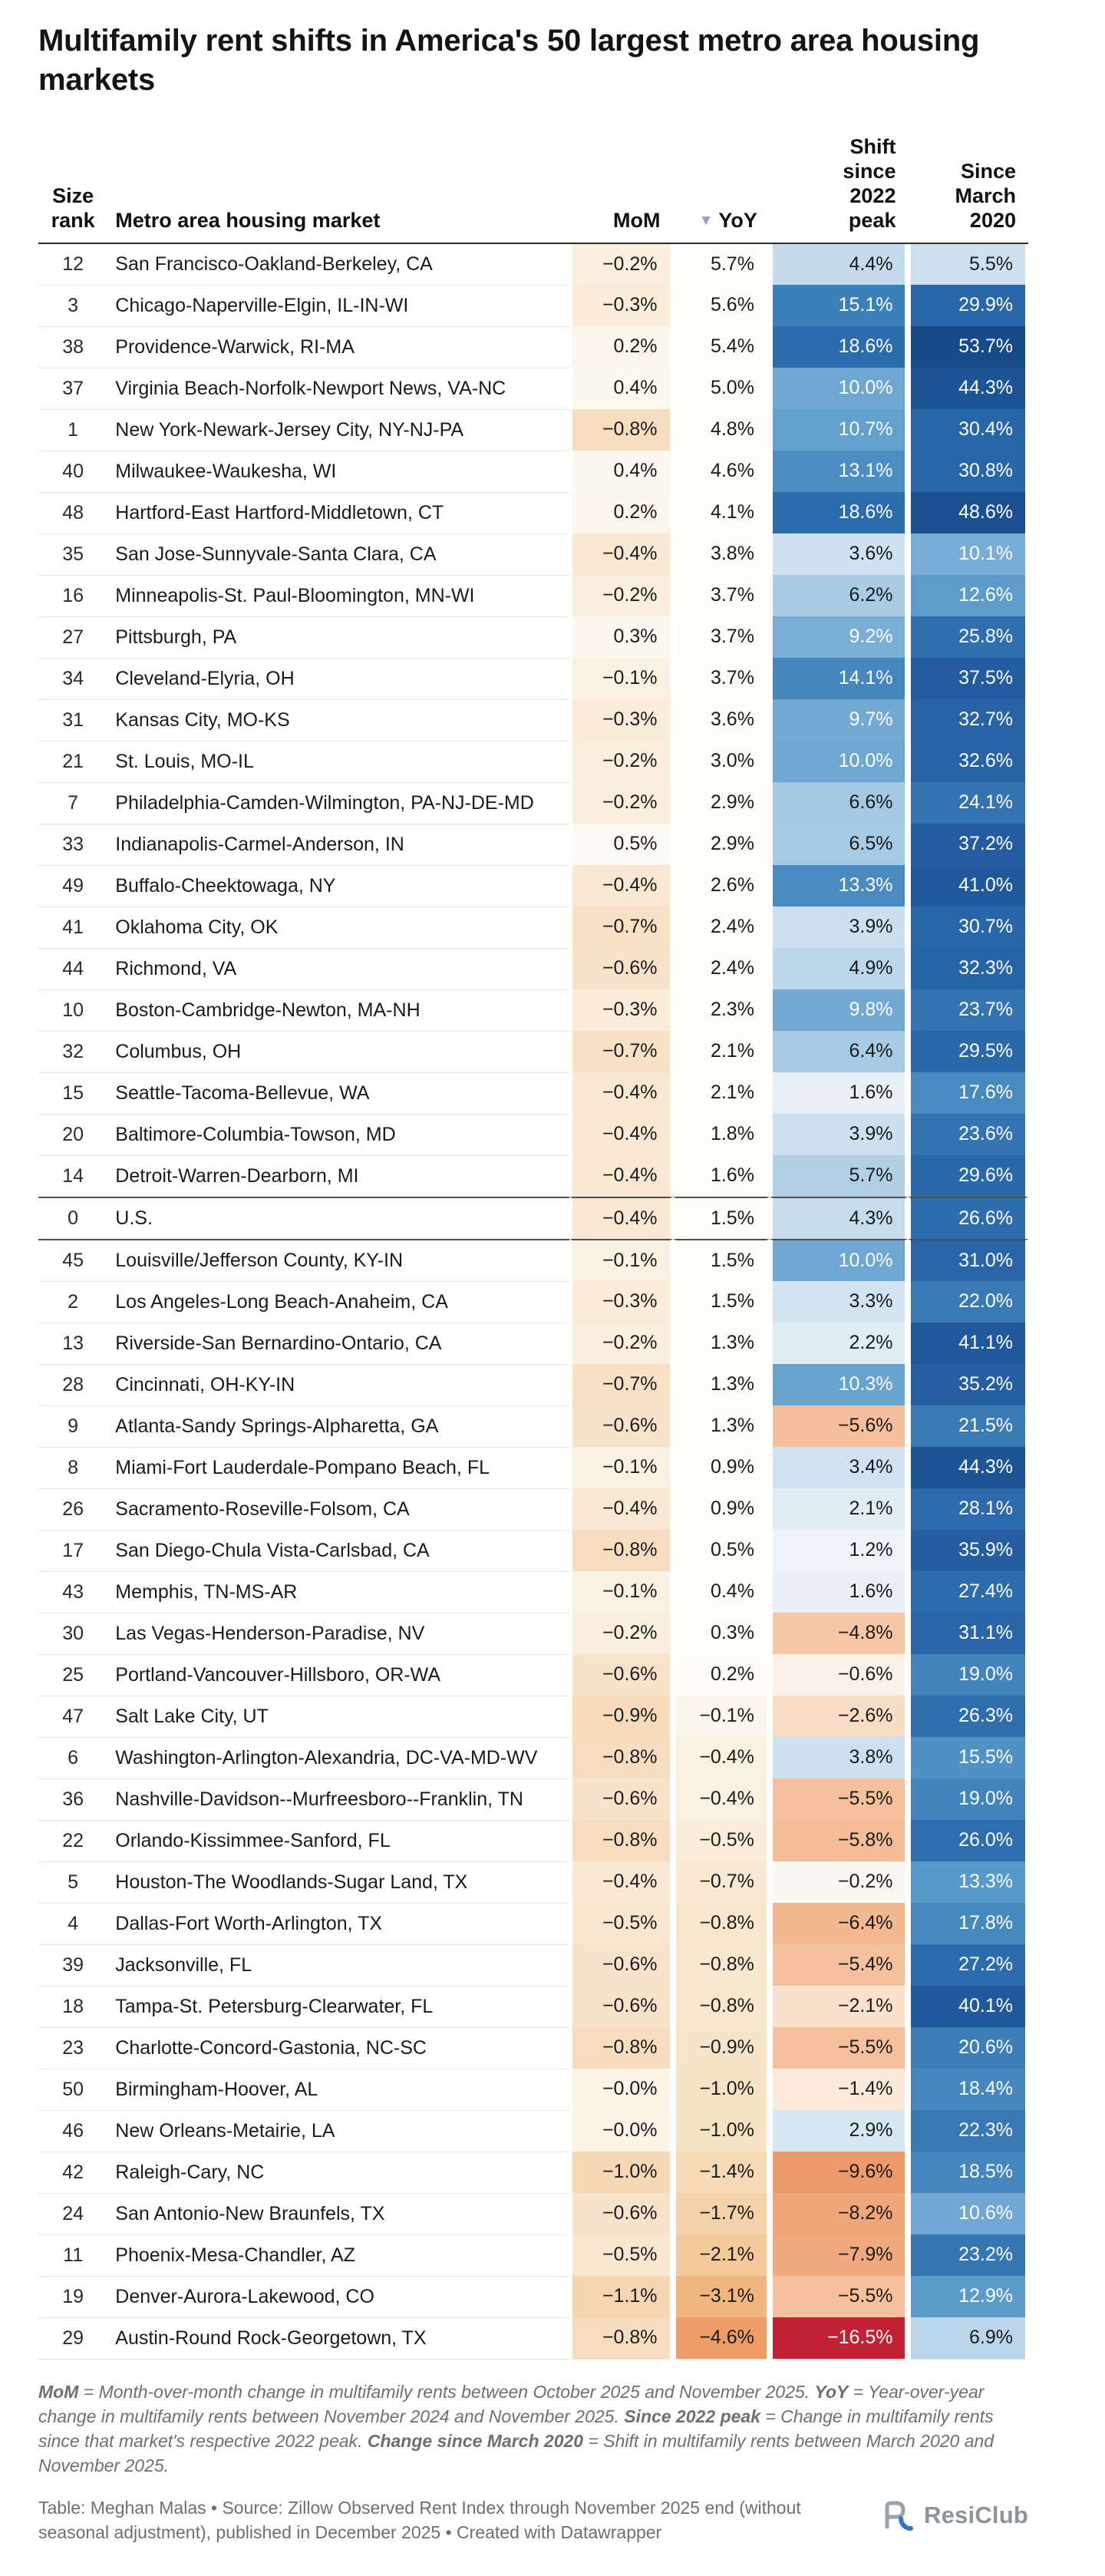  I want to click on col-header-shift-2022-peak-label: Shift since 2022 peak, so click(870, 183).